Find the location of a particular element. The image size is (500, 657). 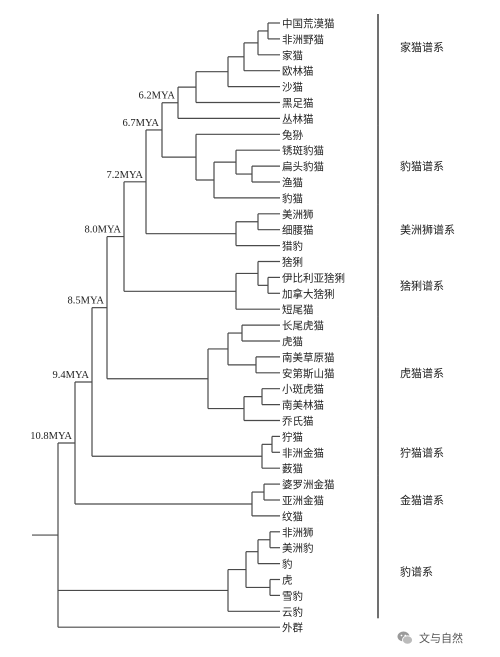

species-label: 豹 is located at coordinates (287, 564).